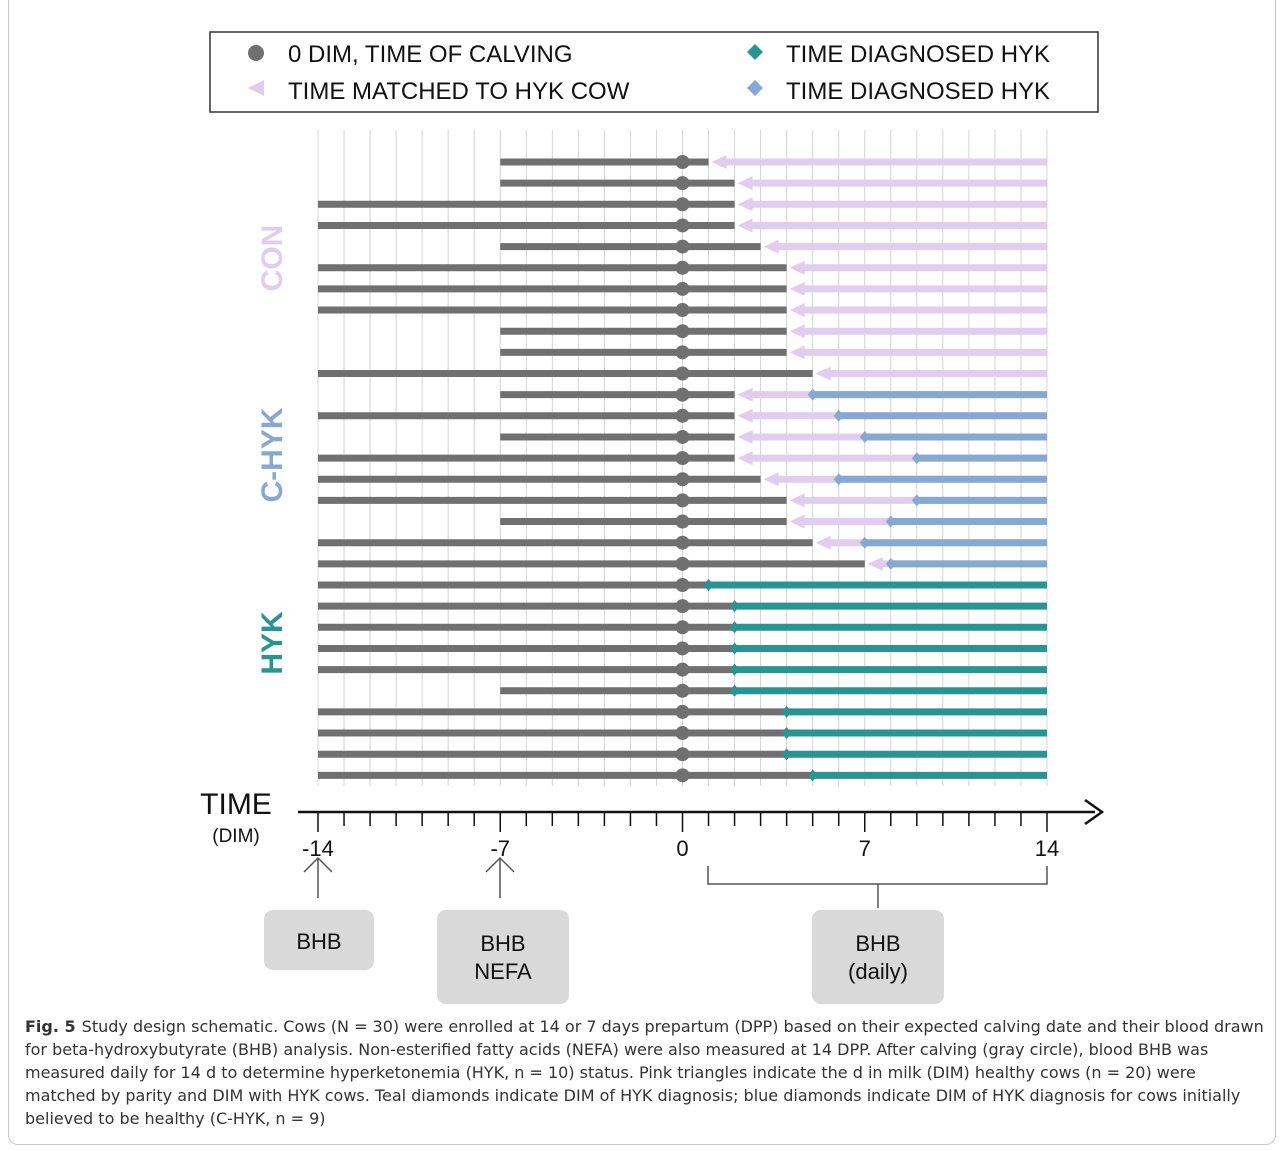 The width and height of the screenshot is (1285, 1151). I want to click on legend-circle-icon, so click(256, 53).